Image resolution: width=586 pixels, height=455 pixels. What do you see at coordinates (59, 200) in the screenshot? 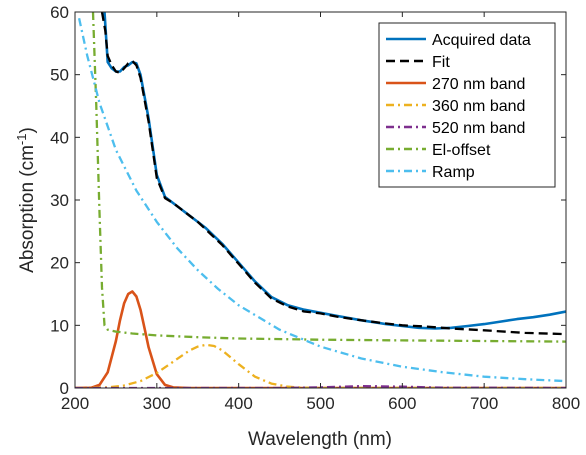
I see `y-tick-label: 30` at bounding box center [59, 200].